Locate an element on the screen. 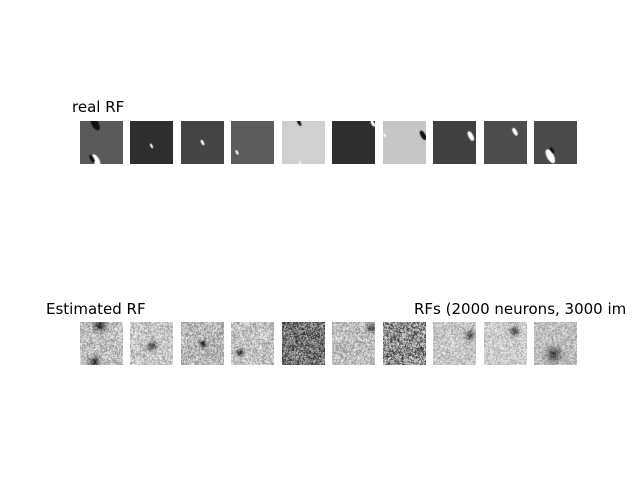  estimated-rf-title: Estimated RF is located at coordinates (96, 309).